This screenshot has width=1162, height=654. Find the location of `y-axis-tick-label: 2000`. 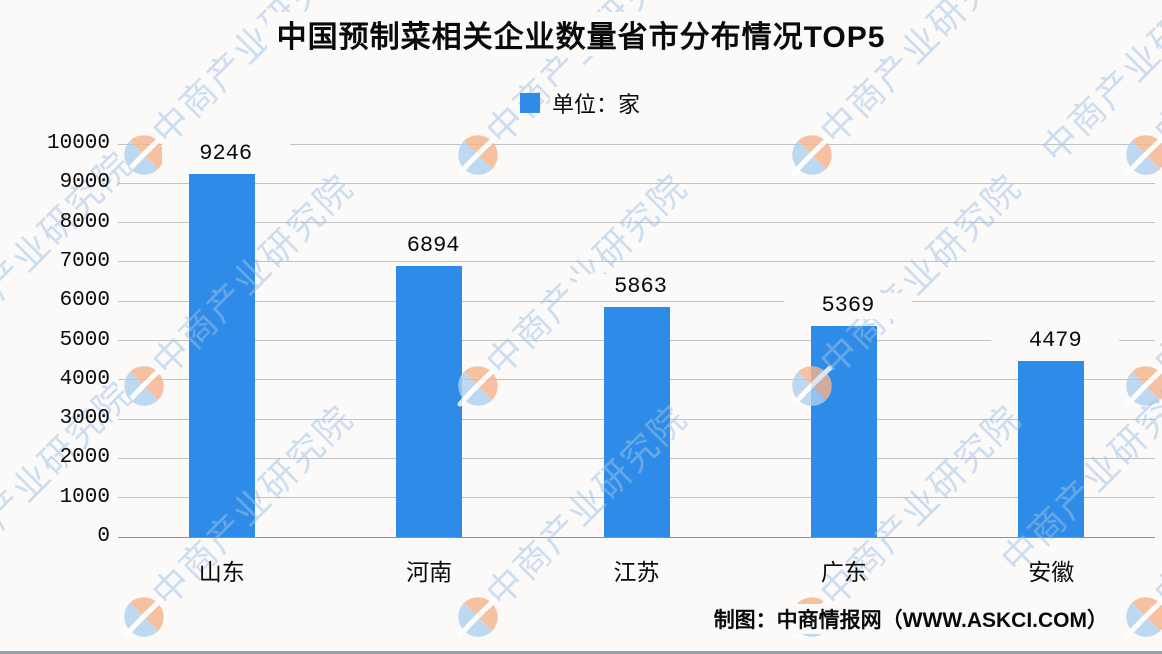

y-axis-tick-label: 2000 is located at coordinates (84, 458).